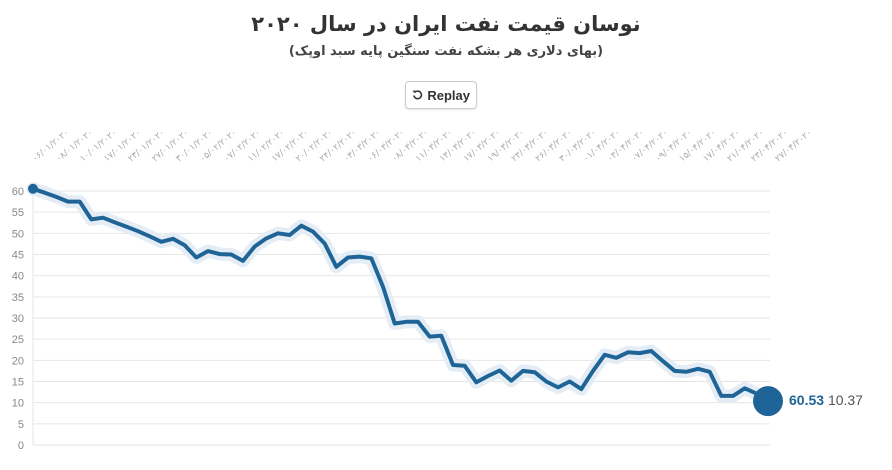 The width and height of the screenshot is (892, 470). I want to click on y-tick-label: 40, so click(18, 277).